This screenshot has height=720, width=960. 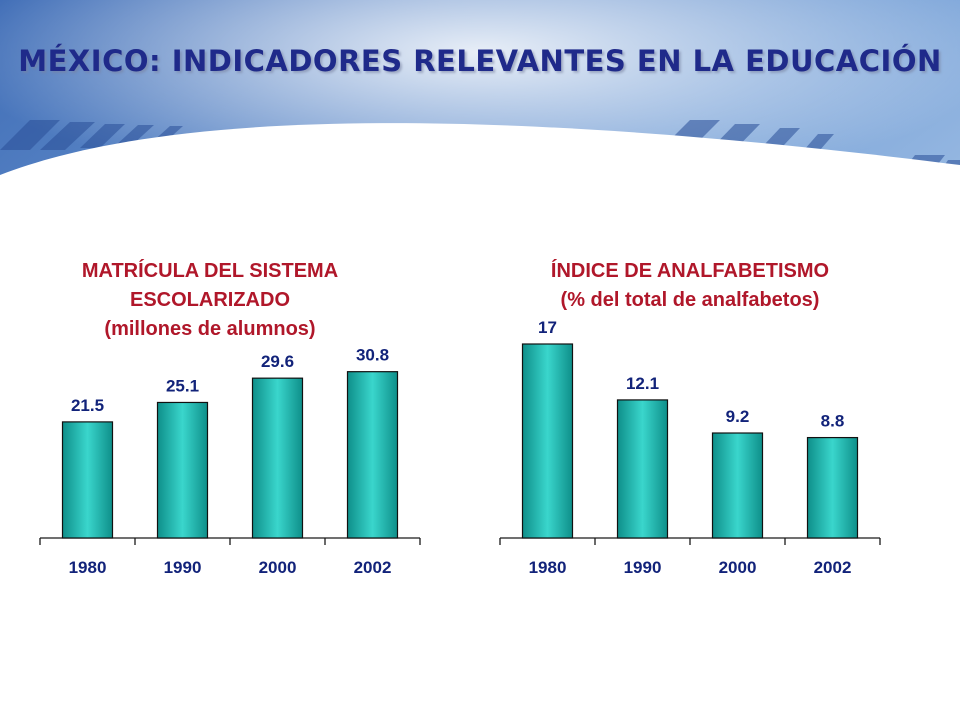 I want to click on data-label: 12.1, so click(x=642, y=383).